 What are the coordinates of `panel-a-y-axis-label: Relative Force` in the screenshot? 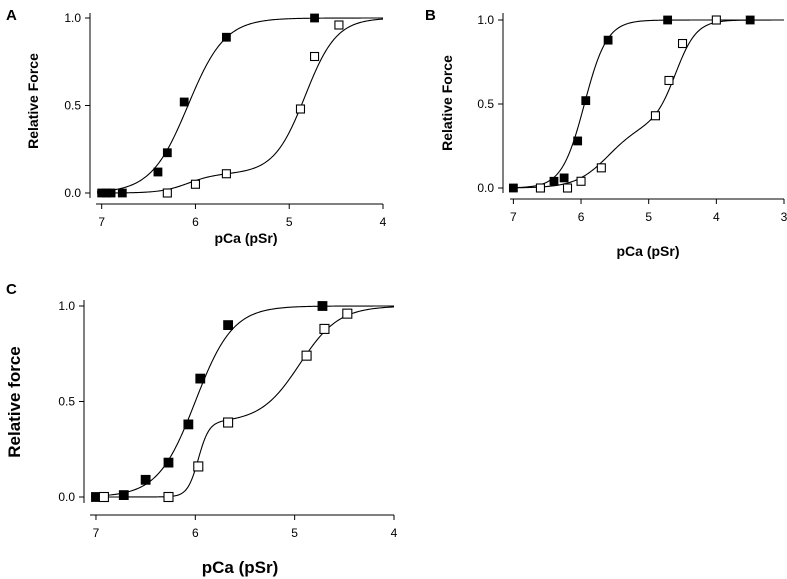 It's located at (33, 101).